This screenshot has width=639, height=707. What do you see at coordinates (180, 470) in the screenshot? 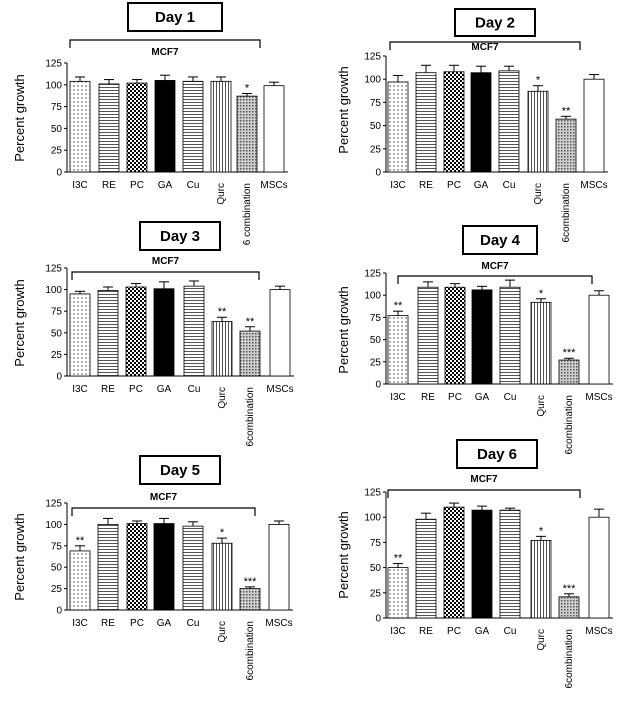
I see `chart-title: Day 5` at bounding box center [180, 470].